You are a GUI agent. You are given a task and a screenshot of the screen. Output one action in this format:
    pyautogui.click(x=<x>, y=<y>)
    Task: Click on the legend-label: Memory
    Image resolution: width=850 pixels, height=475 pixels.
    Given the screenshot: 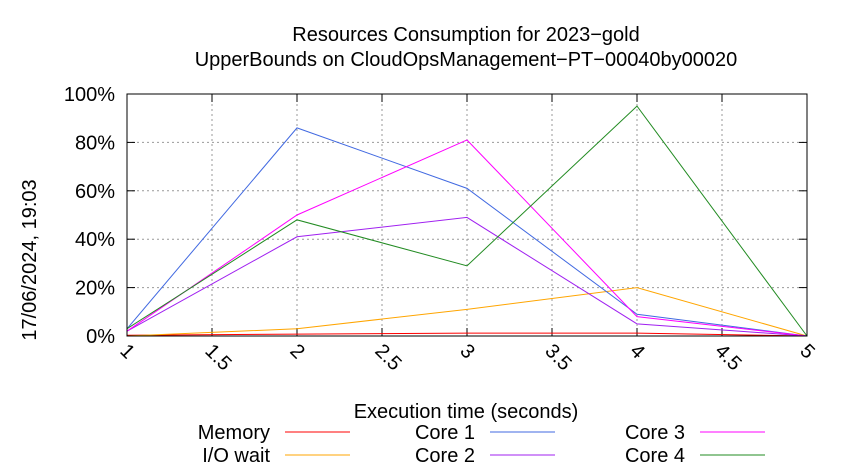 What is the action you would take?
    pyautogui.click(x=234, y=433)
    